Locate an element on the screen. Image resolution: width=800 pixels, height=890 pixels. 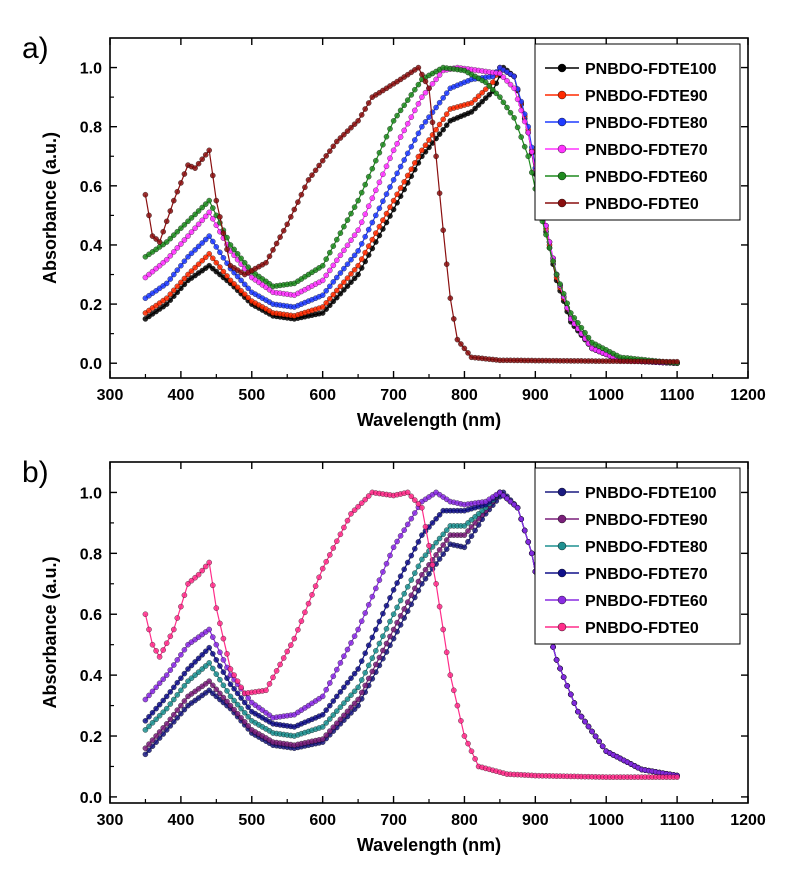
y-tick-label: 1.0 is located at coordinates (91, 69).